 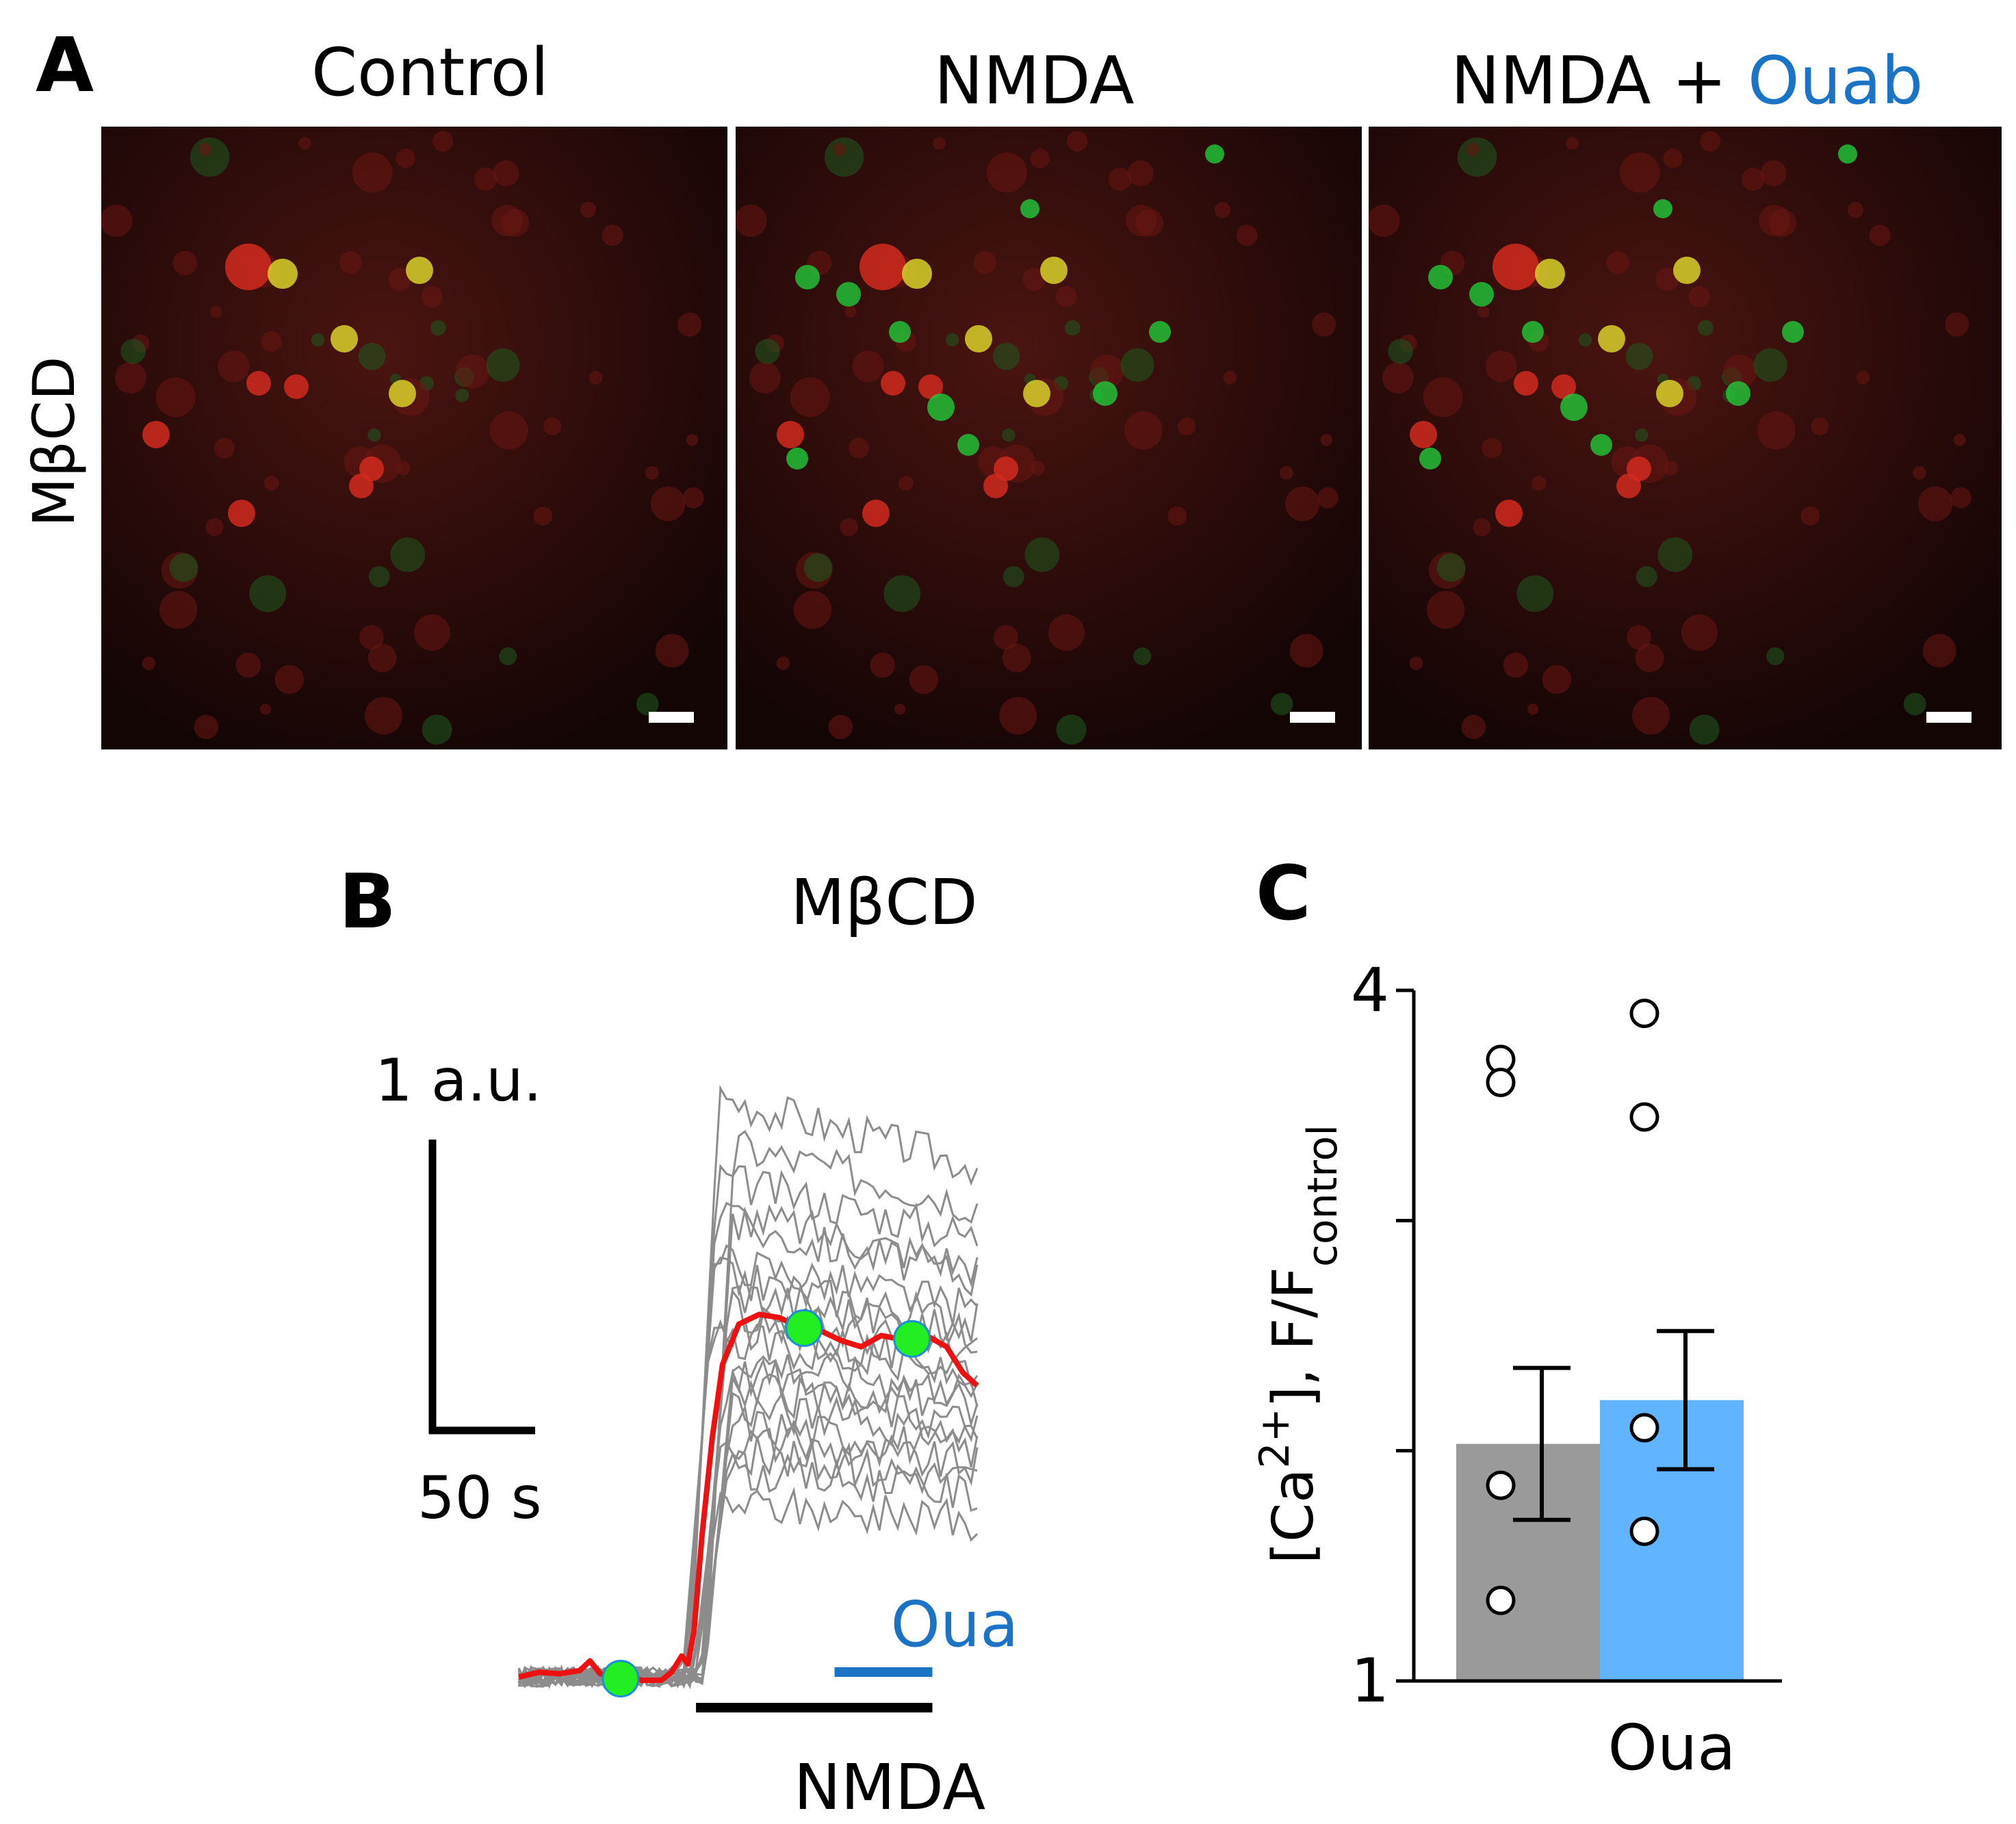 I want to click on panel-c-label: C, so click(x=1283, y=893).